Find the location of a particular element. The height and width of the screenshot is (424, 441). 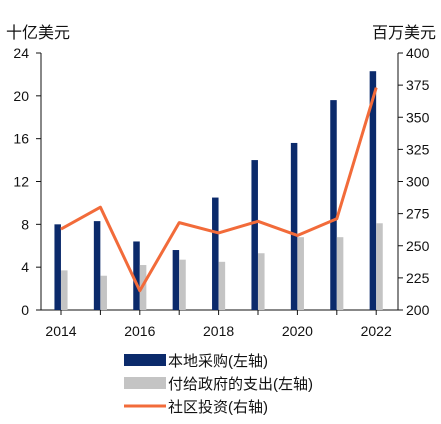

x-tick-label: 2020 is located at coordinates (297, 331).